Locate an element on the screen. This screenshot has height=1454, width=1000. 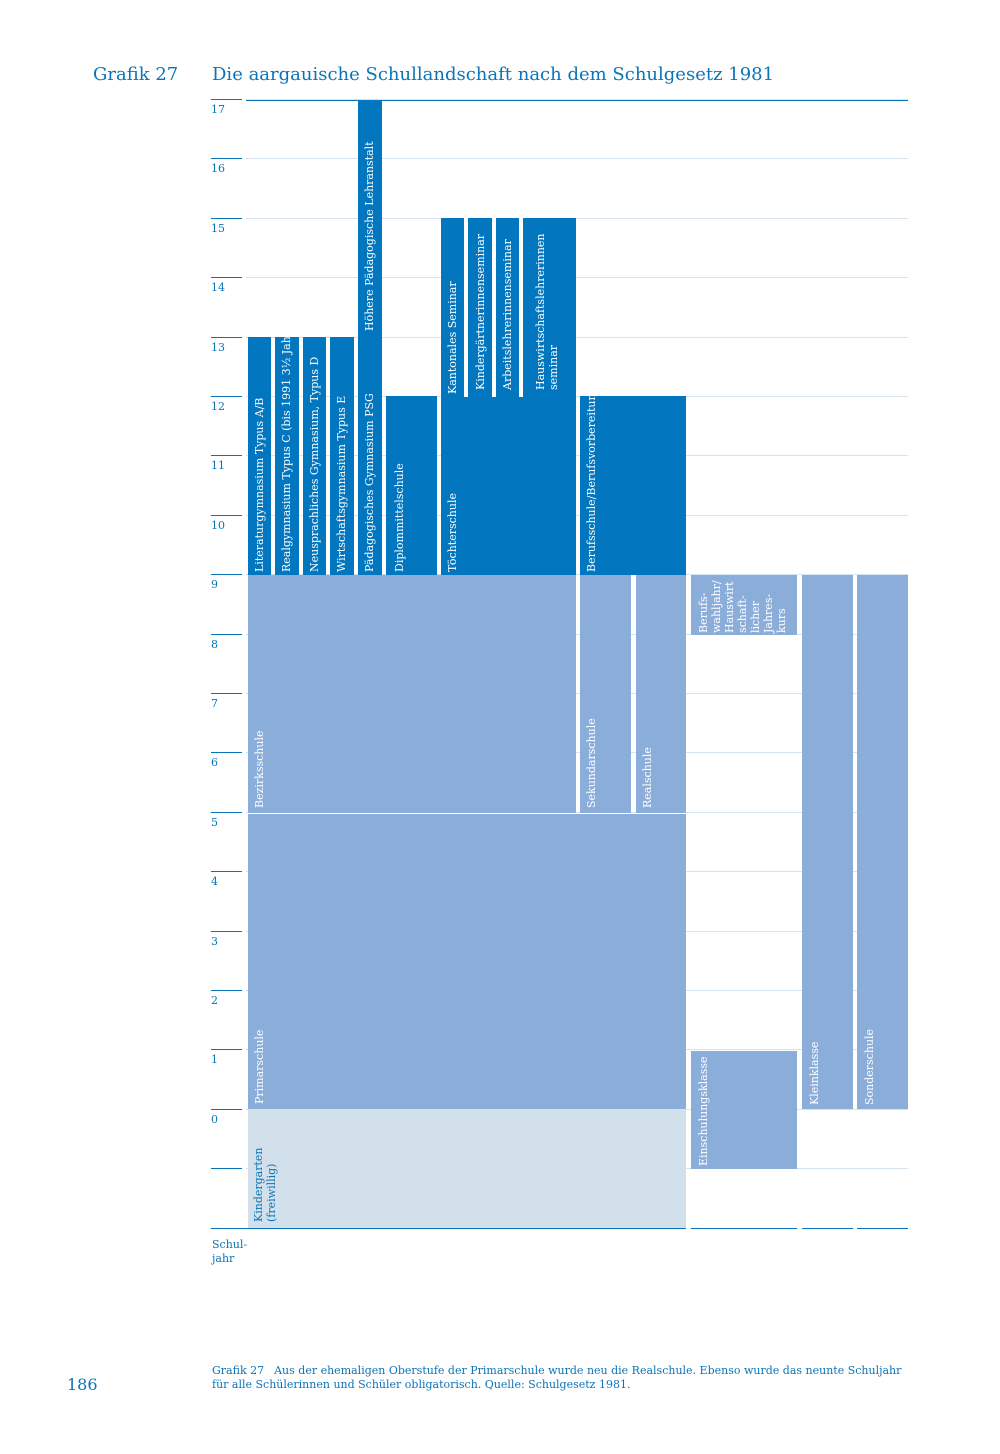
axis-label: 3 is located at coordinates (214, 941).